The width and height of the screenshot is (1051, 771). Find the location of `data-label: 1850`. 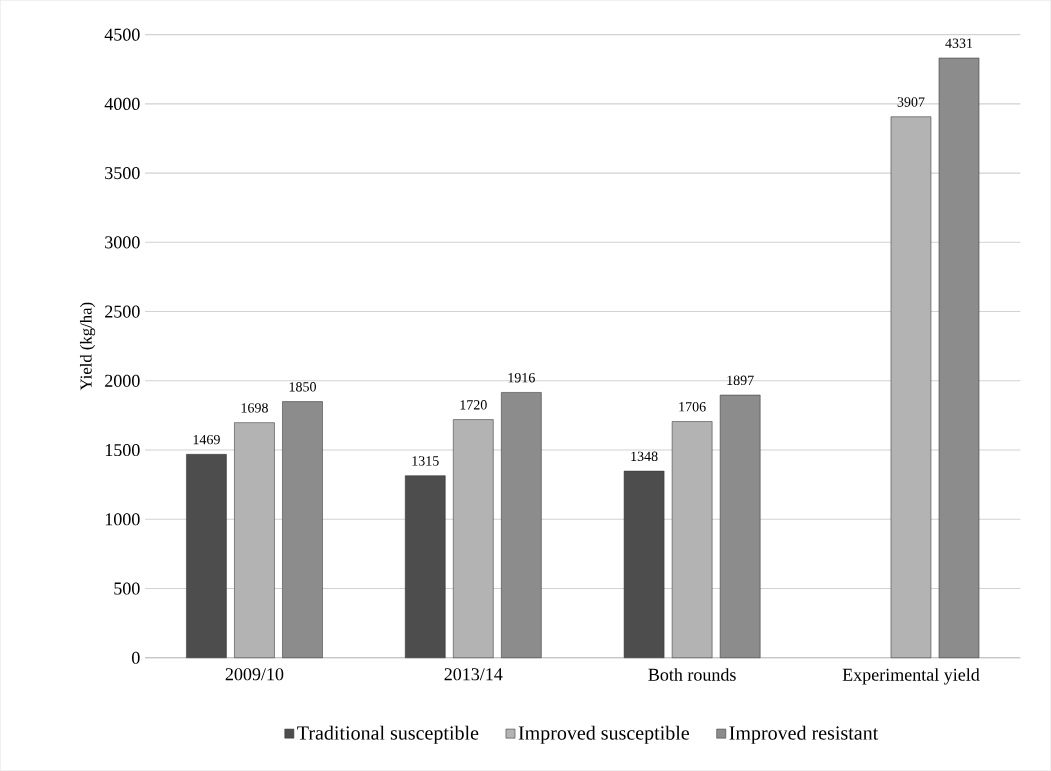

data-label: 1850 is located at coordinates (302, 387).